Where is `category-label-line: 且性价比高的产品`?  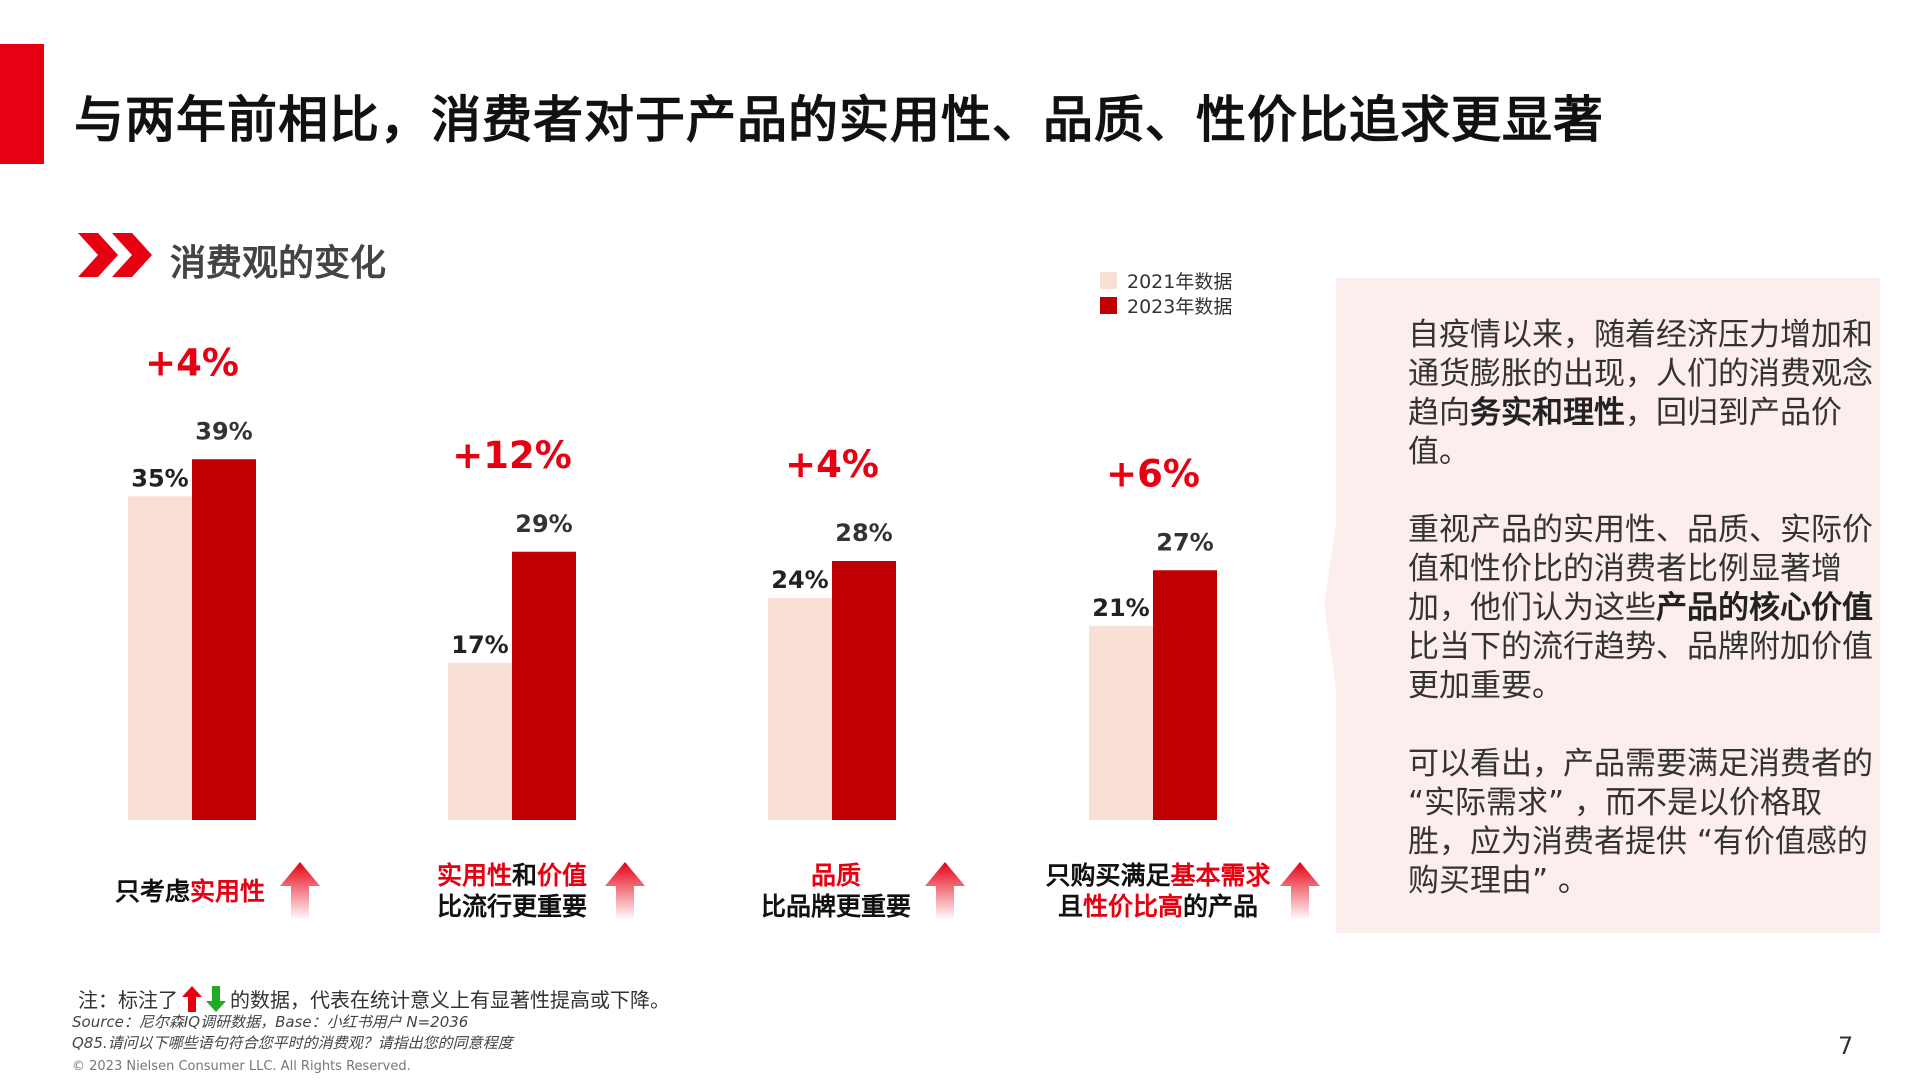 category-label-line: 且性价比高的产品 is located at coordinates (1158, 906).